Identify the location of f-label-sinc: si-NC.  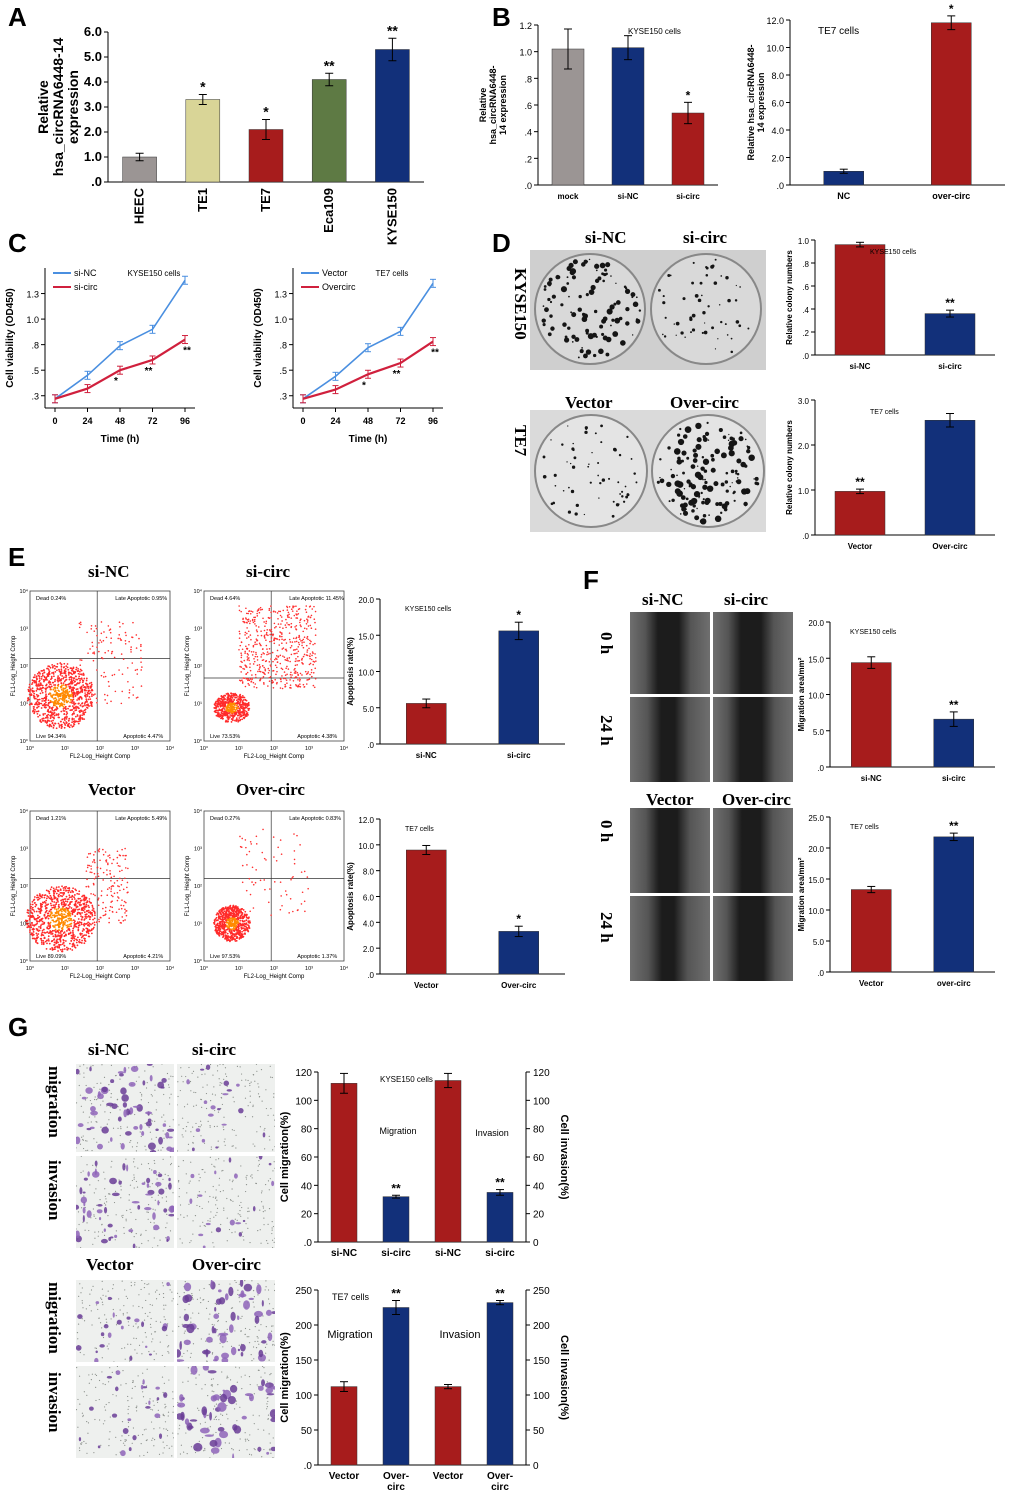
(663, 599).